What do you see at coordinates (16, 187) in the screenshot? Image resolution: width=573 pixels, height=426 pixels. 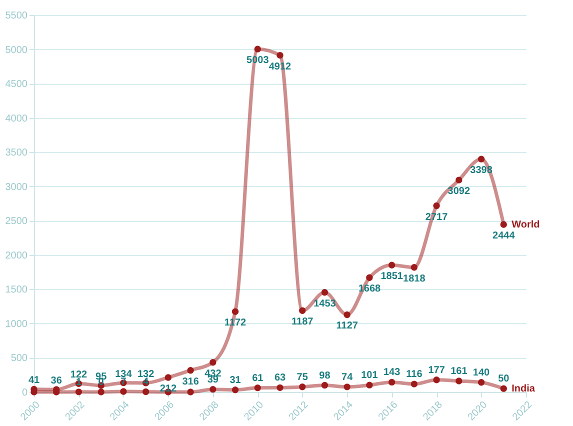 I see `y-tick-label: 3000` at bounding box center [16, 187].